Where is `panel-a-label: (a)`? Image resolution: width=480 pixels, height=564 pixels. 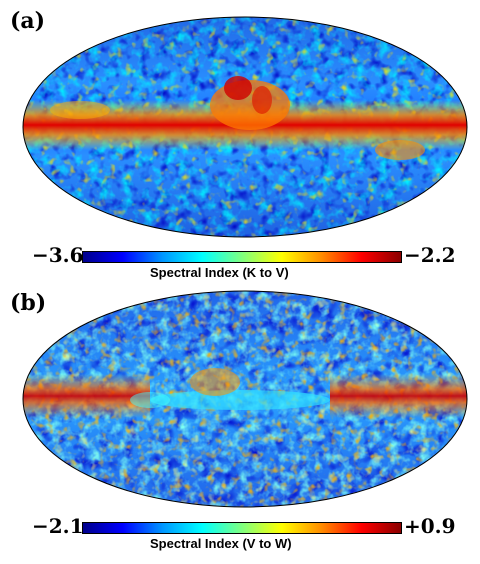
panel-a-label: (a) is located at coordinates (28, 21).